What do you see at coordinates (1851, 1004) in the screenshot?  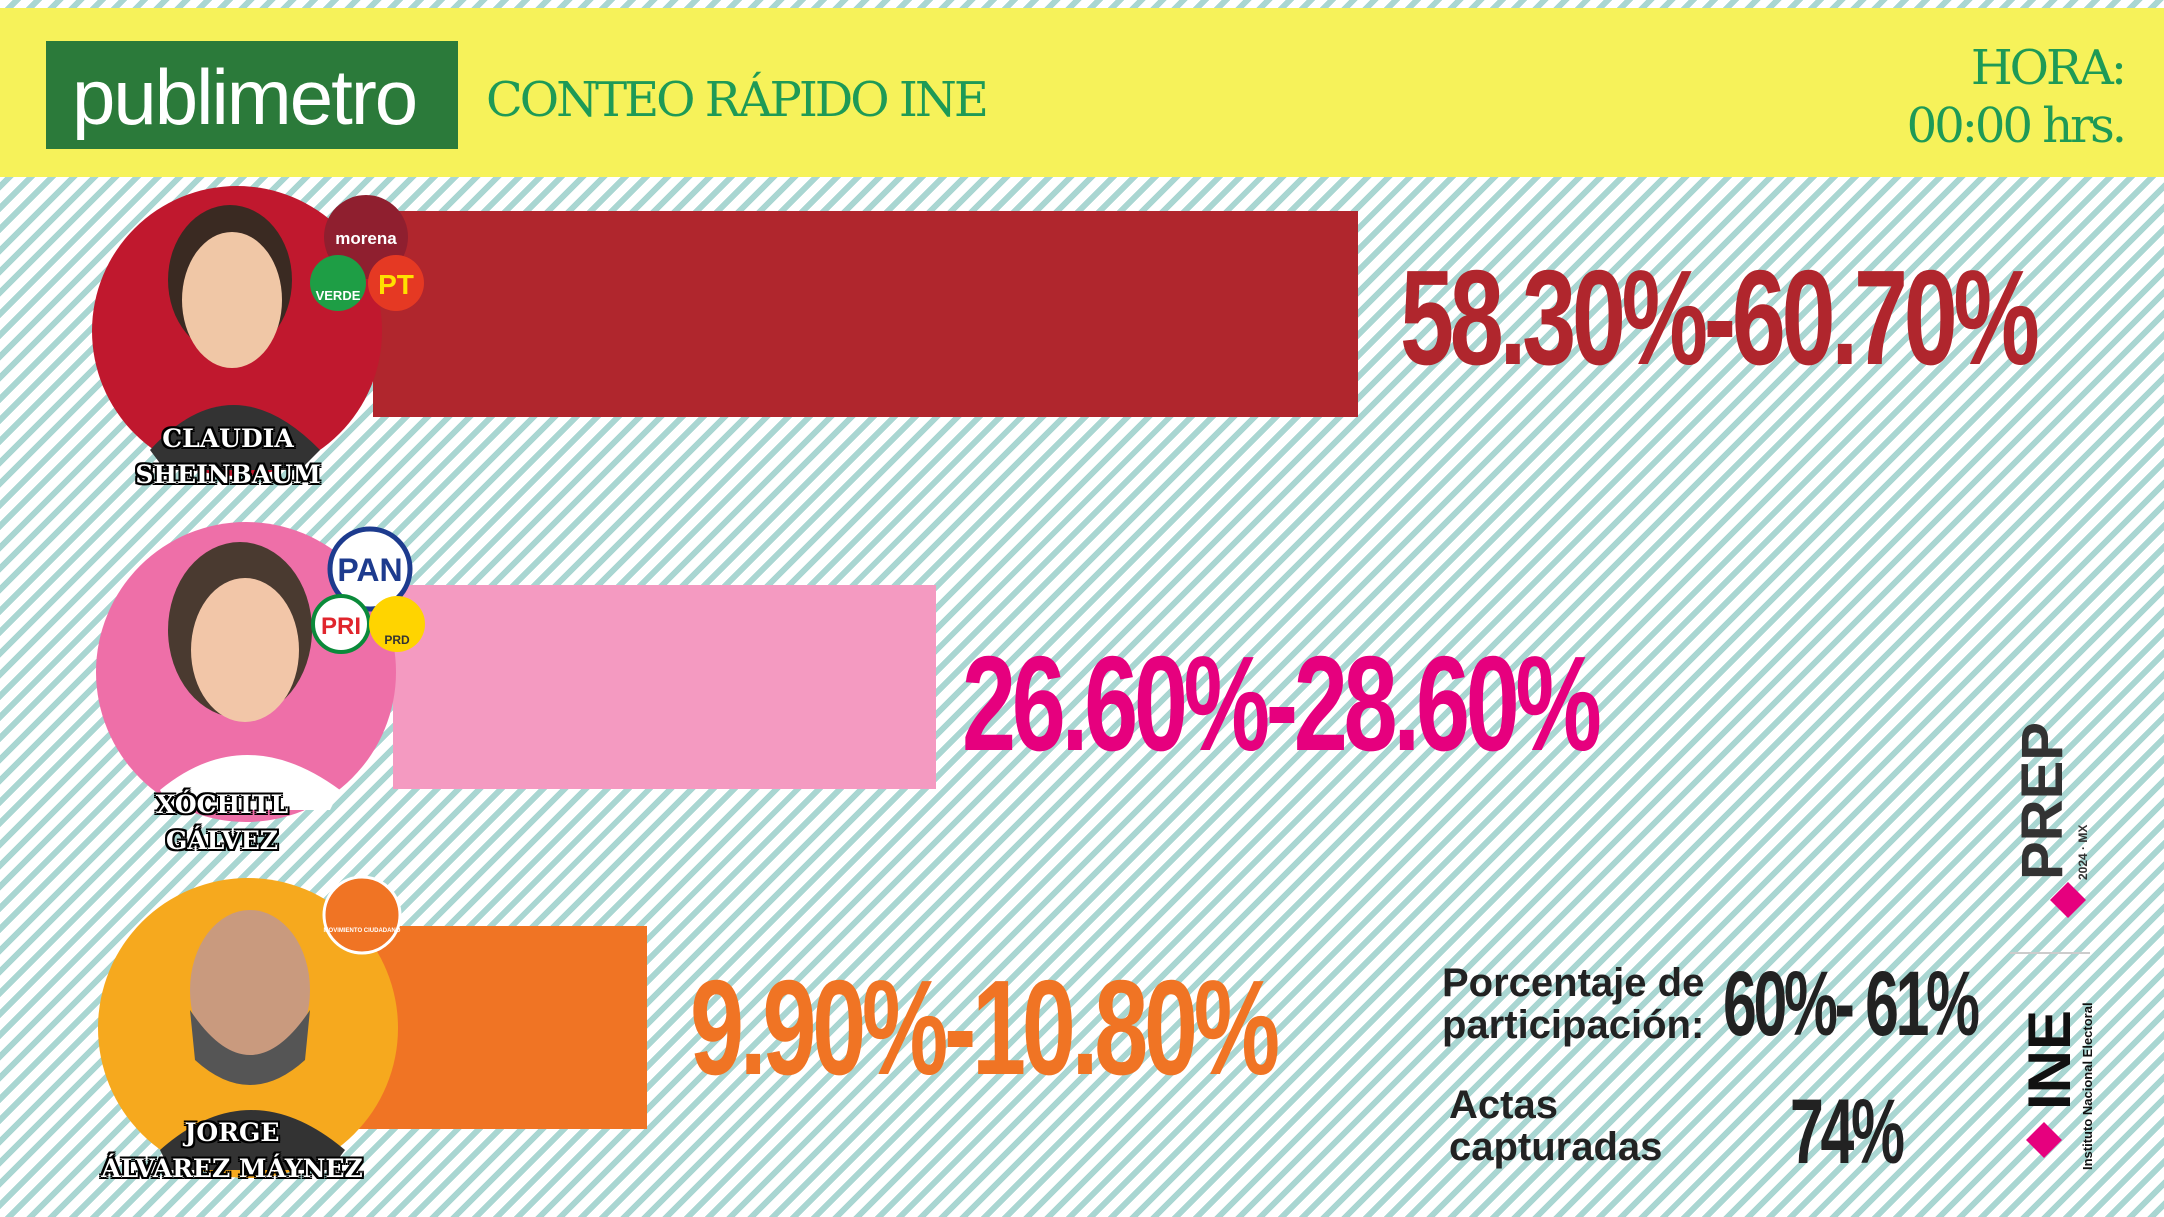 I see `participation-value: 60%- 61%` at bounding box center [1851, 1004].